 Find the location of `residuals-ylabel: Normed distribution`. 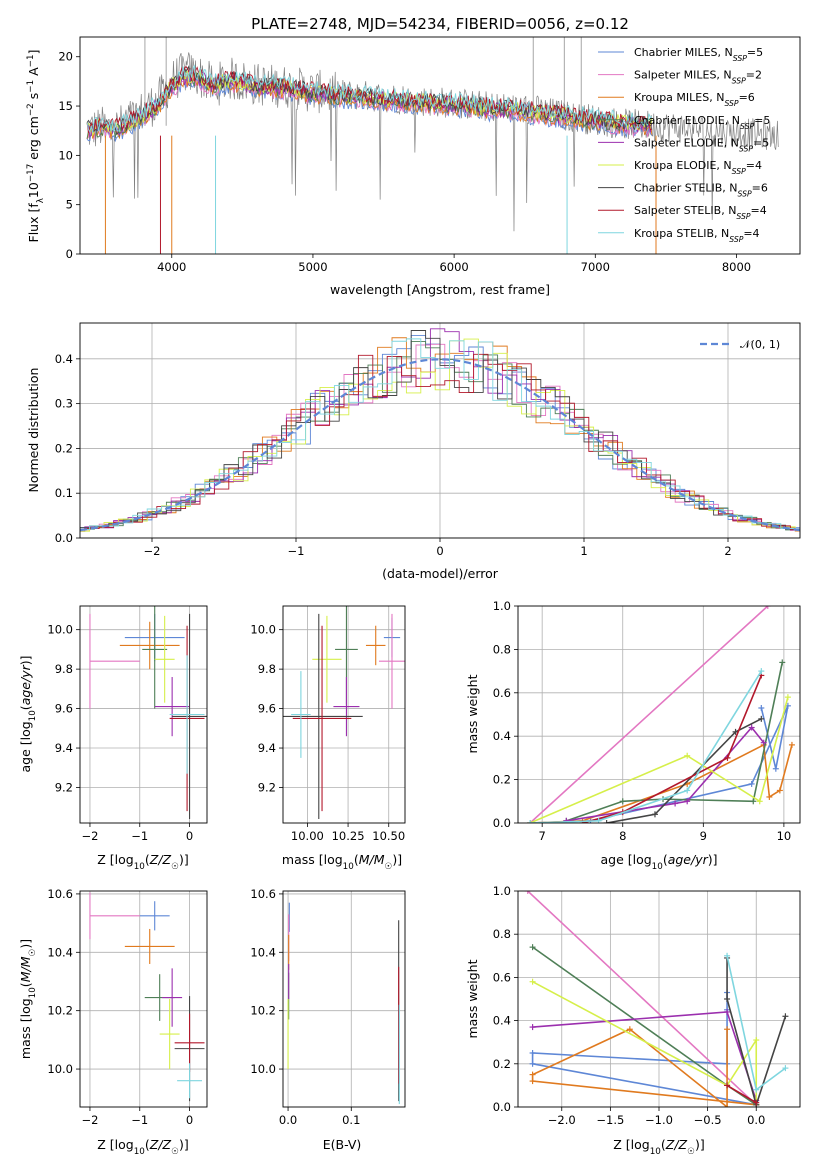

residuals-ylabel: Normed distribution is located at coordinates (33, 430).